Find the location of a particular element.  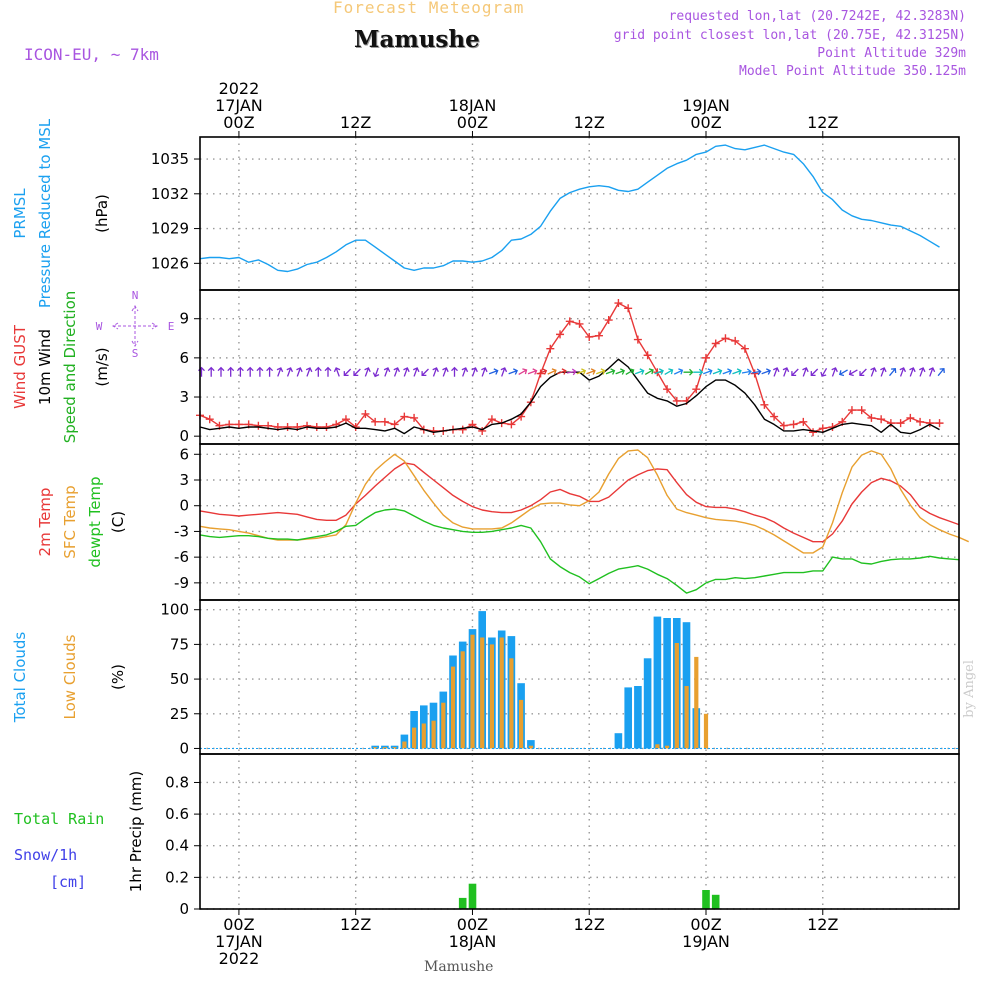

y-axis-unit: (hPa) is located at coordinates (102, 213).